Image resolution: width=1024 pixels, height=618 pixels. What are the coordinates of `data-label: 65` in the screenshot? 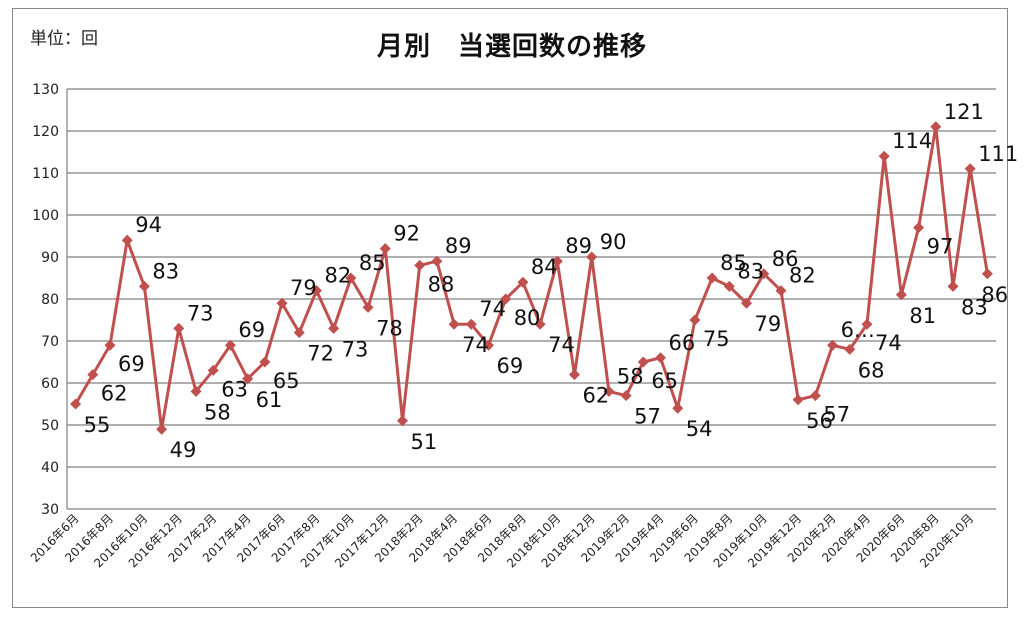 It's located at (286, 381).